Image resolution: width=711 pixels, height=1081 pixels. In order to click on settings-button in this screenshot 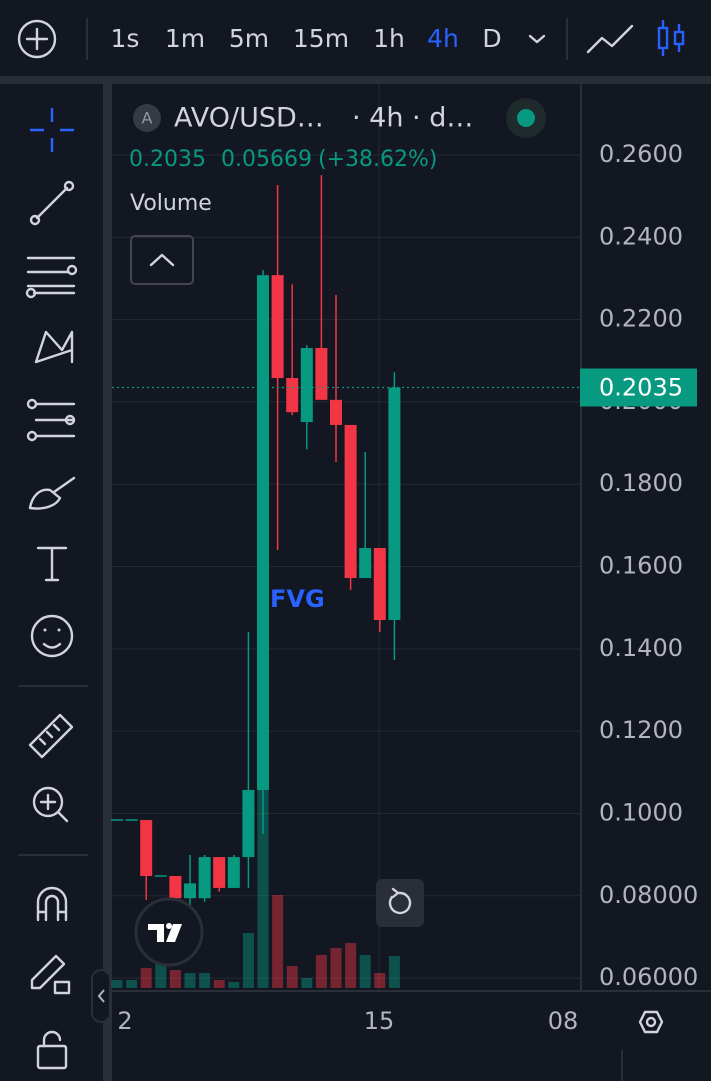, I will do `click(651, 1022)`.